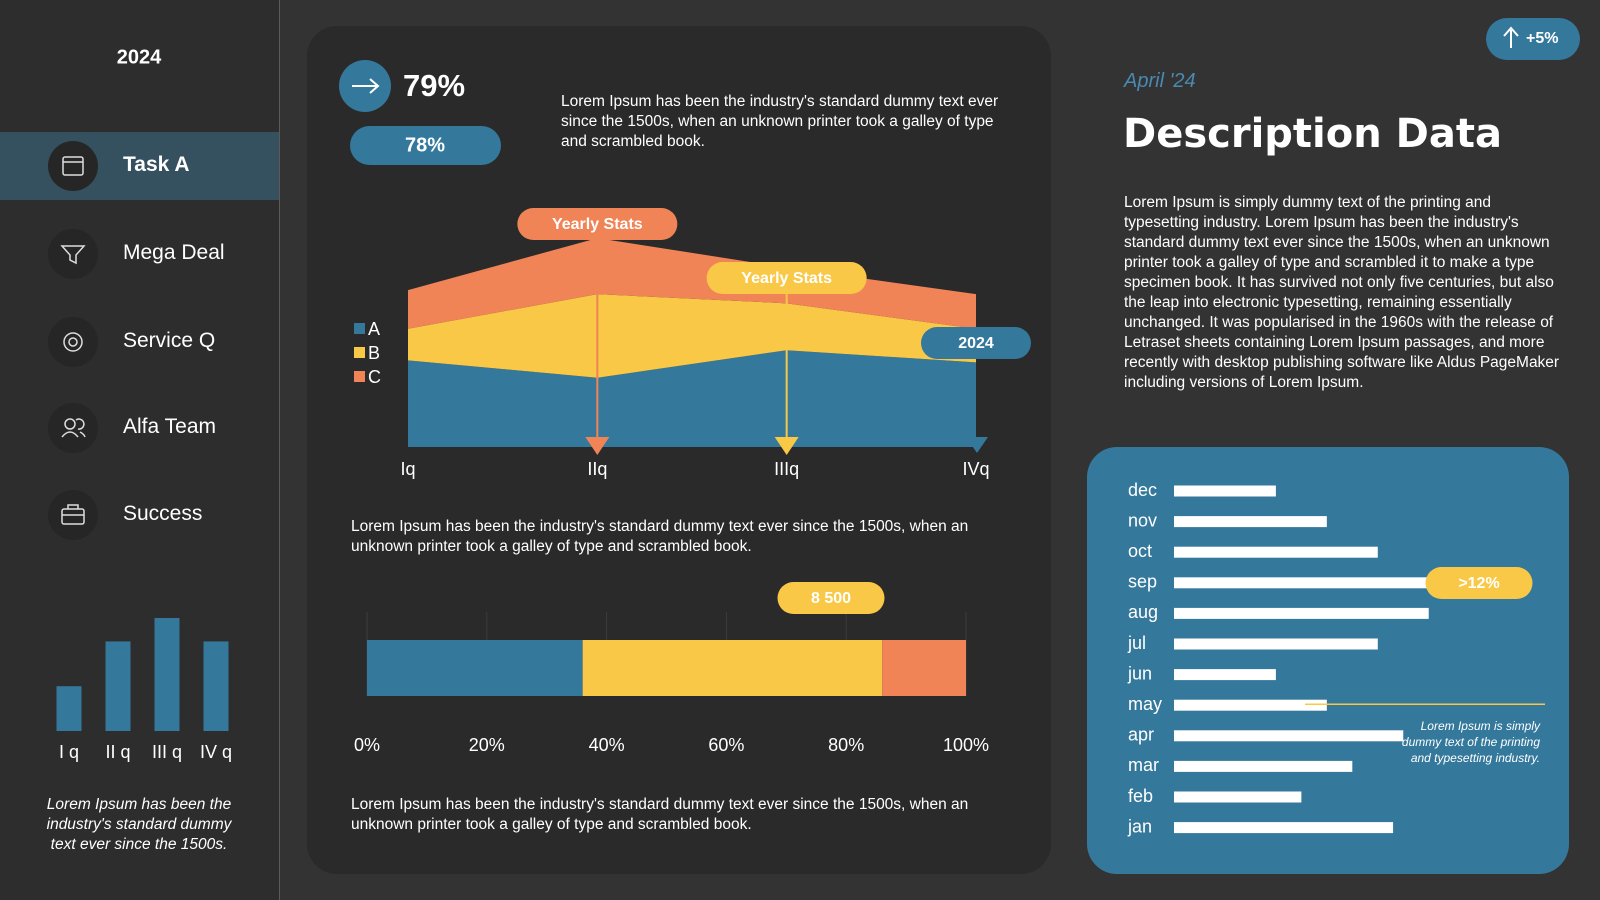  What do you see at coordinates (1328, 660) in the screenshot?
I see `month-panel` at bounding box center [1328, 660].